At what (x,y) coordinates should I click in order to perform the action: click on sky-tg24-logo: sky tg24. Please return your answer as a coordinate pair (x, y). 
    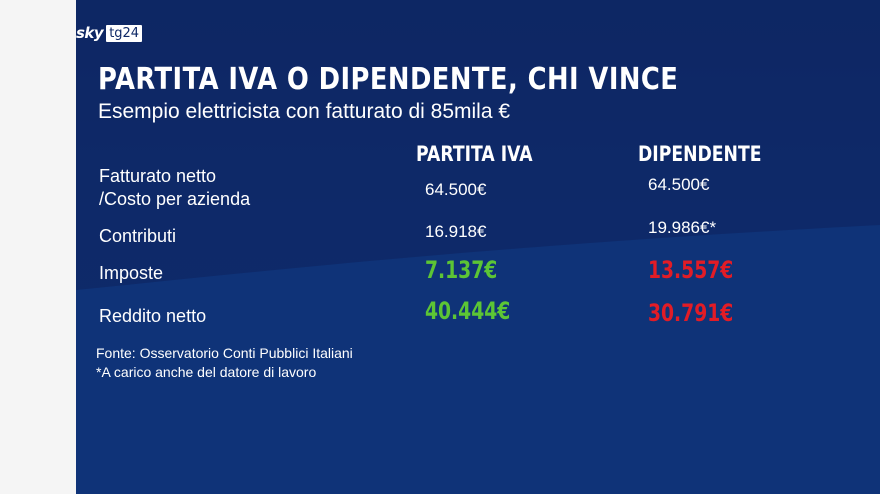
    Looking at the image, I should click on (109, 33).